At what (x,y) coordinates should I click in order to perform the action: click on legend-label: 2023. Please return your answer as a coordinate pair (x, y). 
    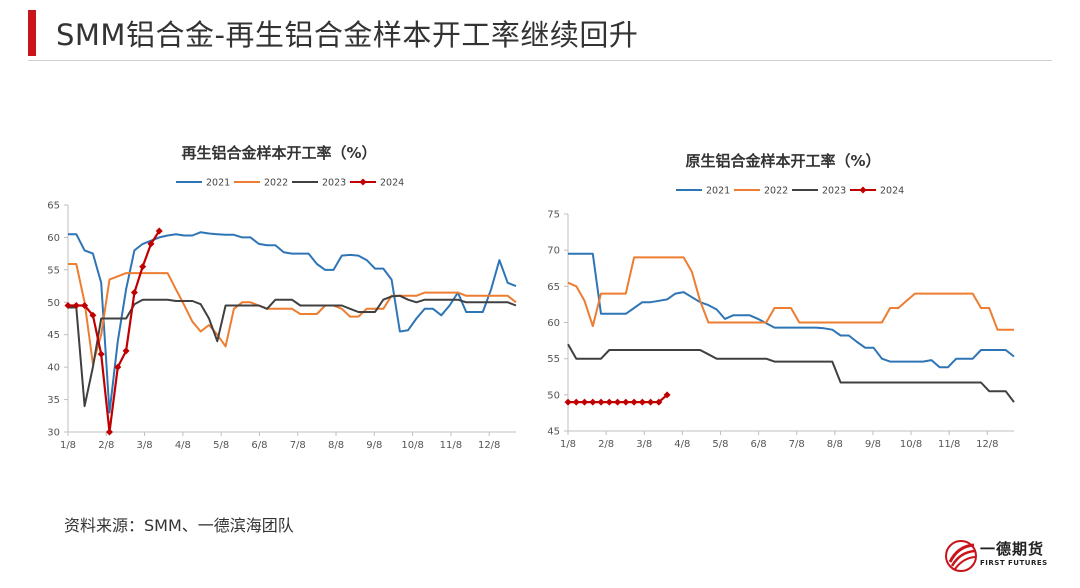
    Looking at the image, I should click on (834, 191).